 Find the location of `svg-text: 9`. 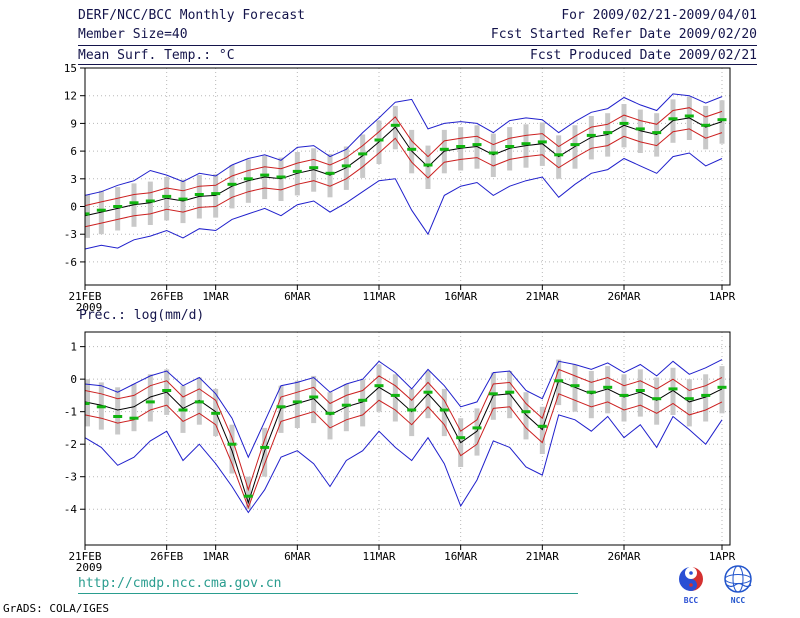

svg-text: 9 is located at coordinates (73, 123).